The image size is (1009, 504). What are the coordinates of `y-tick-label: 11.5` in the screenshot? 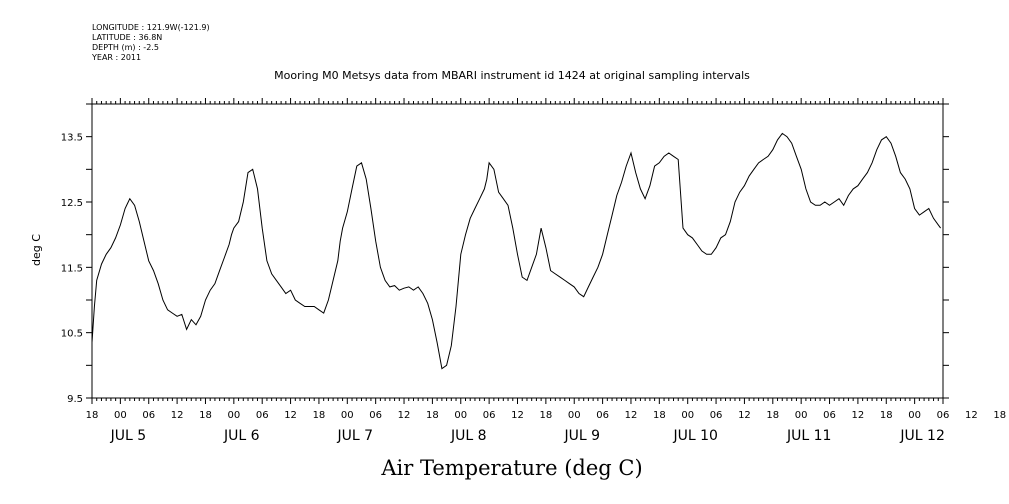 It's located at (72, 268).